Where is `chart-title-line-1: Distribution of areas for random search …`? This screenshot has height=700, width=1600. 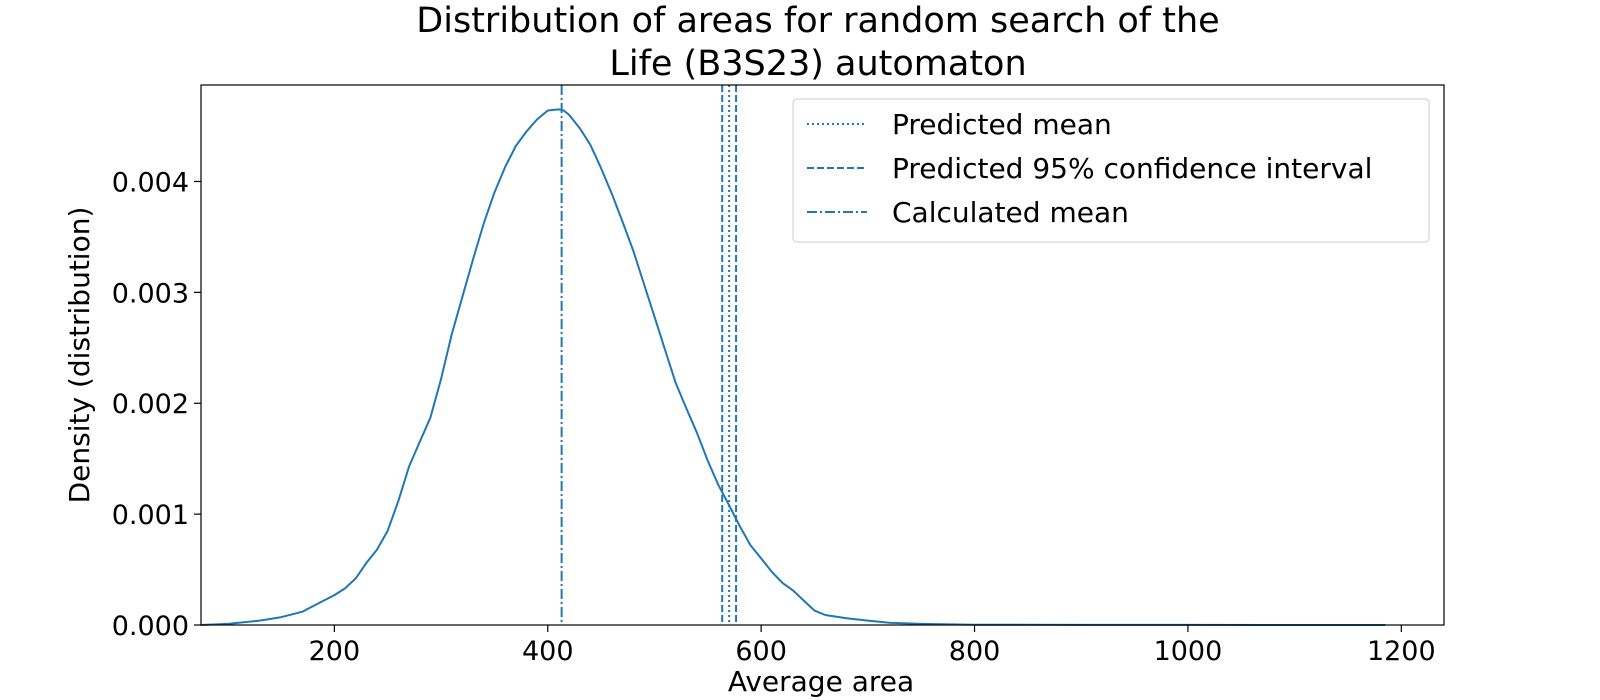 chart-title-line-1: Distribution of areas for random search … is located at coordinates (817, 21).